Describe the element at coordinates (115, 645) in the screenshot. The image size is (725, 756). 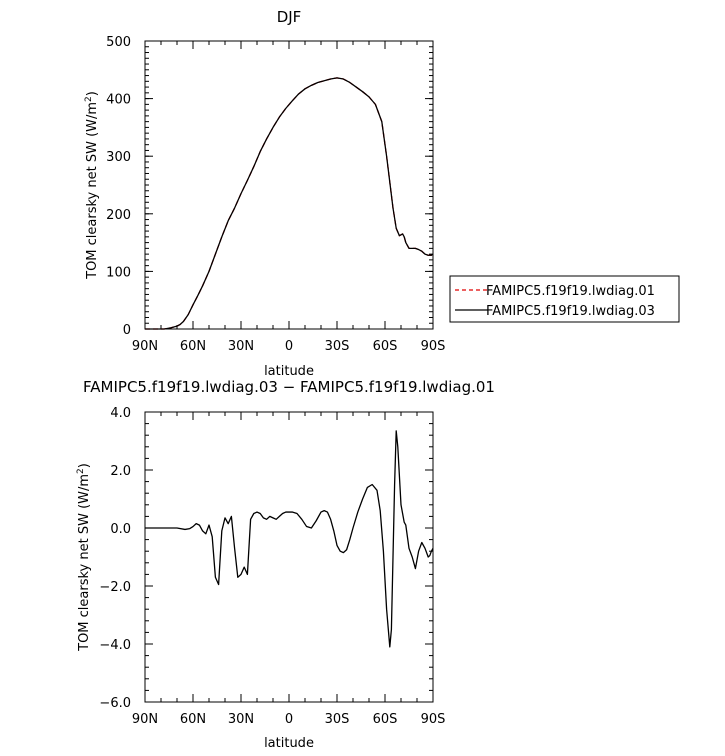
I see `y-tick-label: −4.0` at that location.